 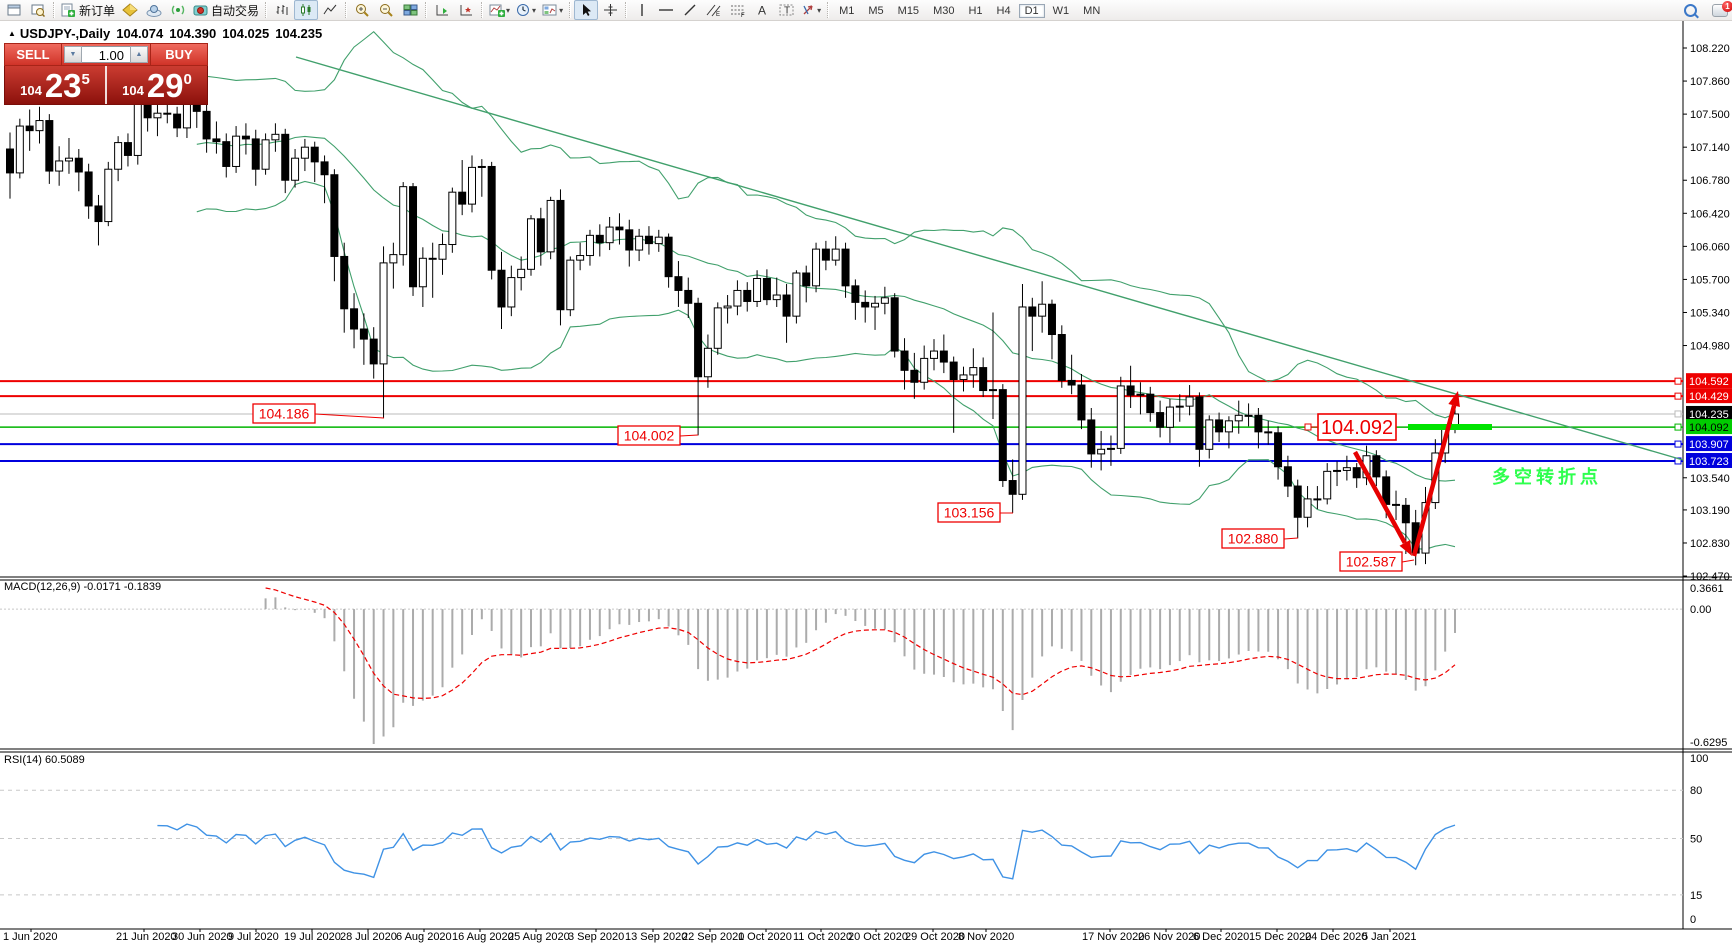 What do you see at coordinates (499, 10) in the screenshot?
I see `add-indicator-icon: ▾` at bounding box center [499, 10].